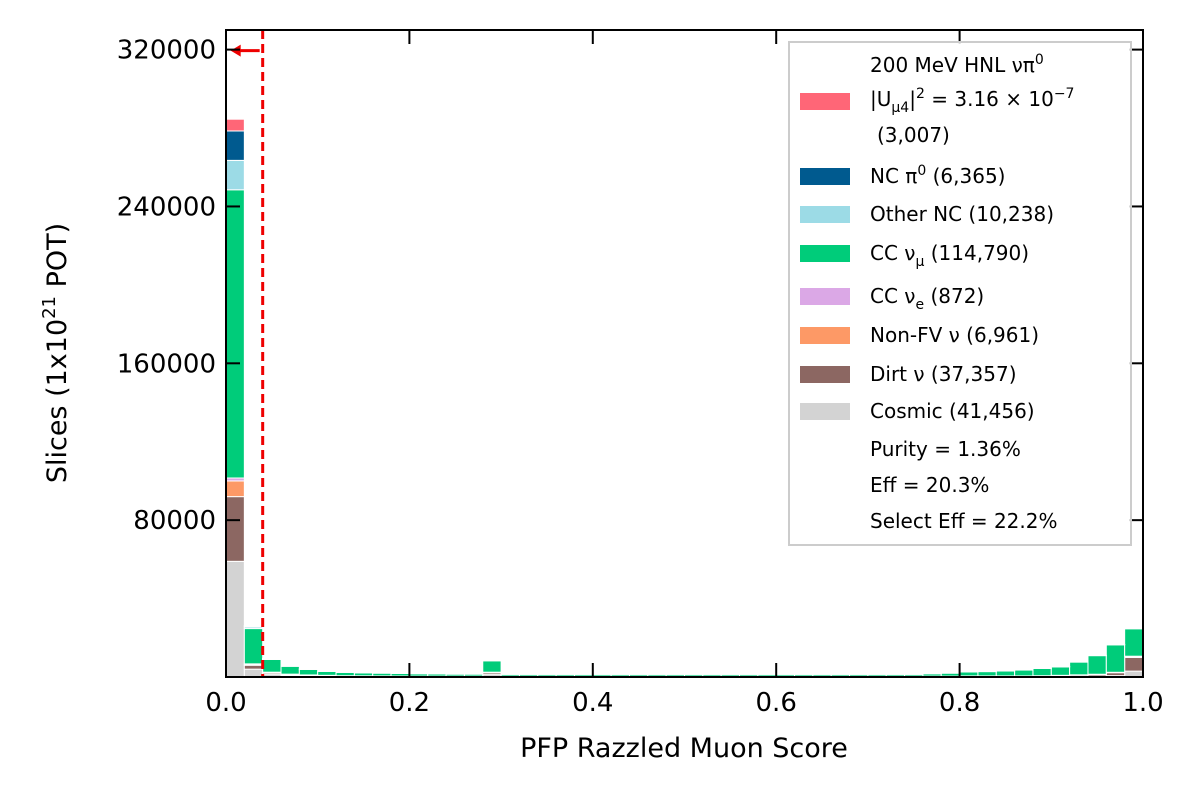 Image resolution: width=1200 pixels, height=800 pixels. Describe the element at coordinates (684, 748) in the screenshot. I see `x-axis-label: PFP Razzled Muon Score` at that location.